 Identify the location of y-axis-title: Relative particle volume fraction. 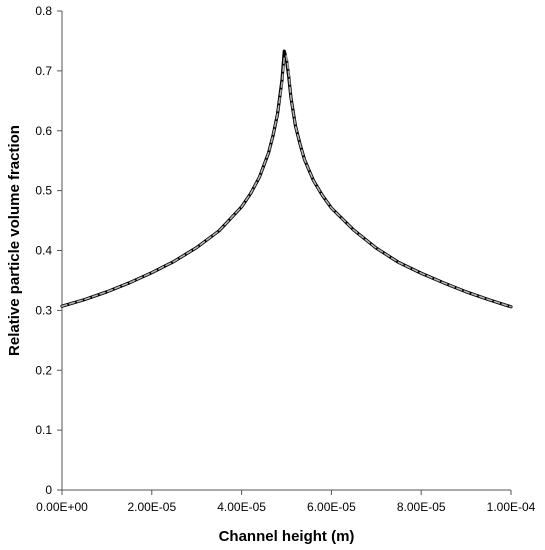
(14, 240).